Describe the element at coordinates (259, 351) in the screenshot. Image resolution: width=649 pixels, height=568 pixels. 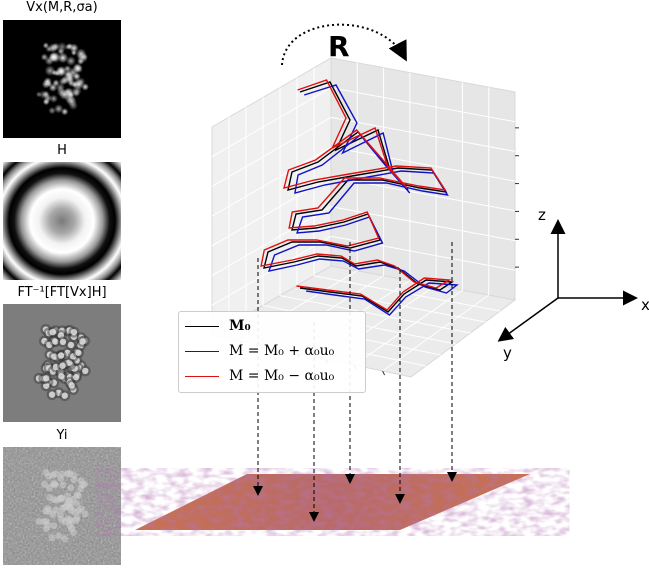
I see `legend-item-plus: M = M₀ + α₀u₀` at that location.